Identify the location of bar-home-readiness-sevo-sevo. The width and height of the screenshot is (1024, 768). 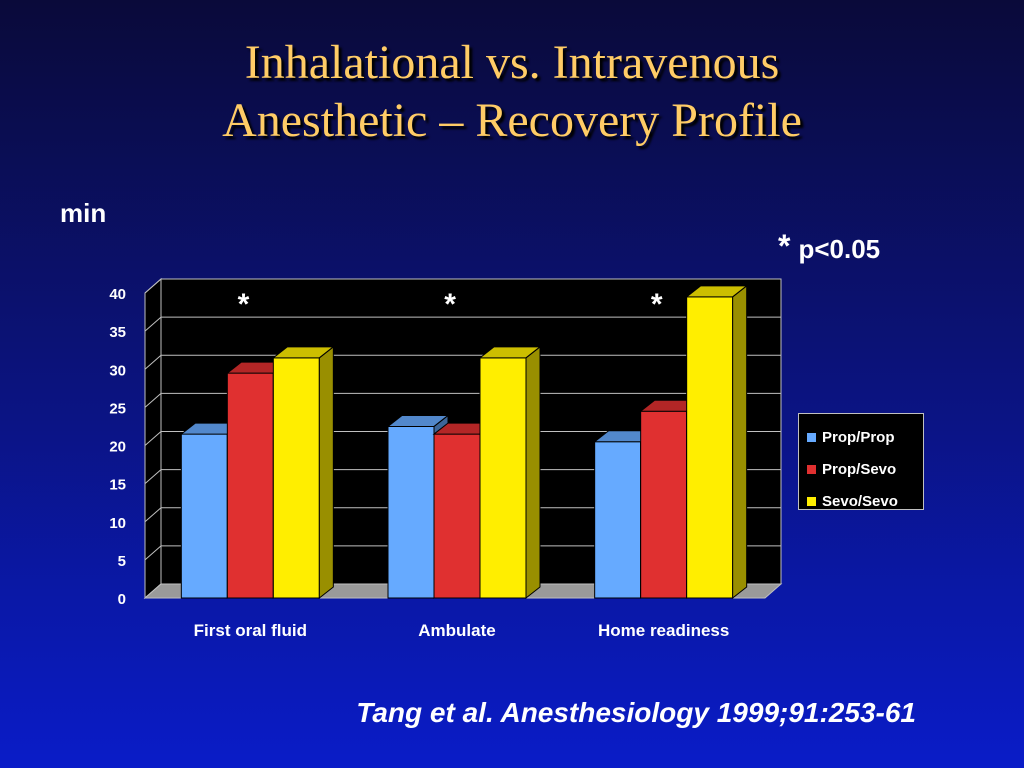
(717, 442).